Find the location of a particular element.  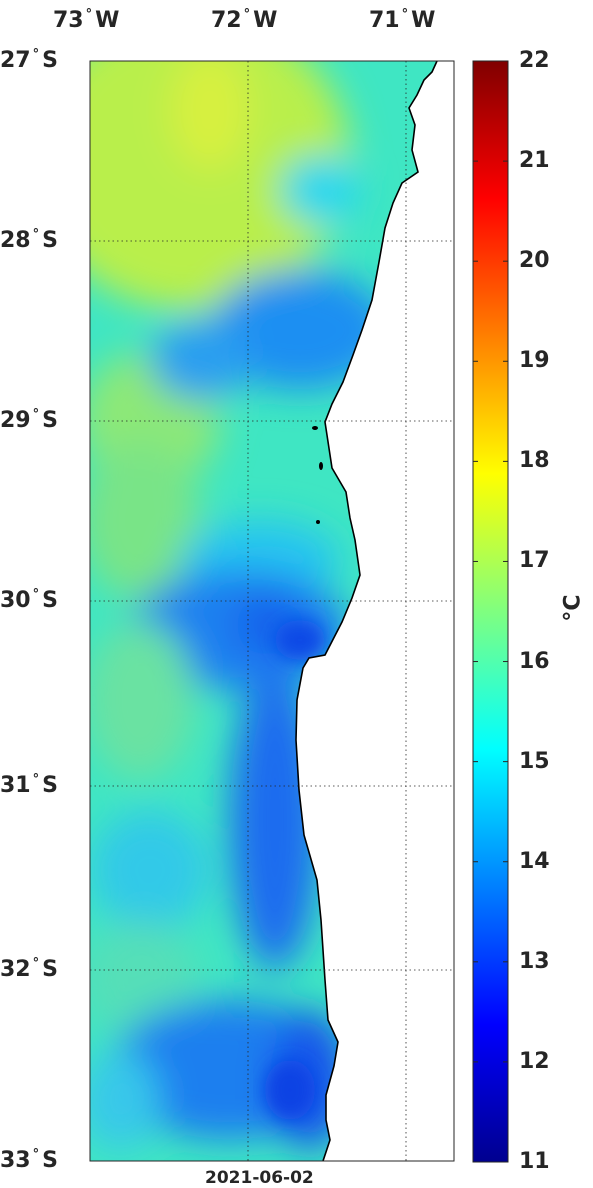

latitude-label: 29 ° S is located at coordinates (29, 420).